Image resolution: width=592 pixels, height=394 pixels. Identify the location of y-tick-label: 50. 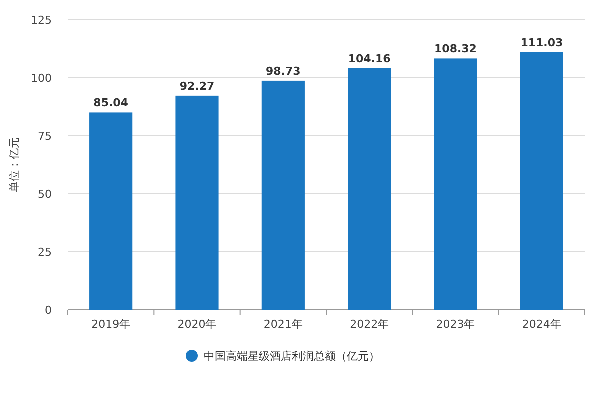
(45, 194).